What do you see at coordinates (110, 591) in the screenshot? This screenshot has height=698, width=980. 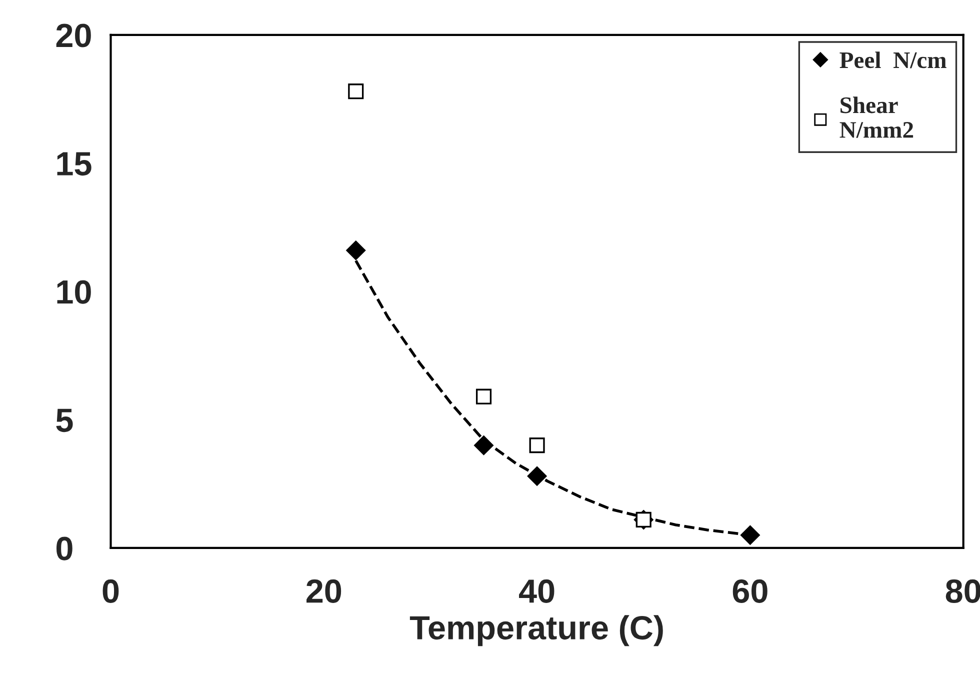 I see `x-tick-label: 0` at bounding box center [110, 591].